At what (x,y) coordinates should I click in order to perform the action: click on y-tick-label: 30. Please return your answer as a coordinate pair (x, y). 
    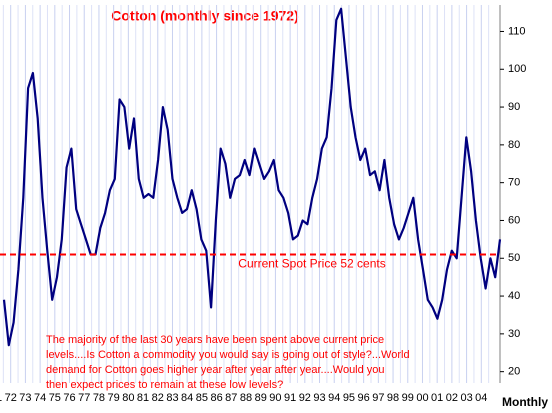
    Looking at the image, I should click on (514, 334).